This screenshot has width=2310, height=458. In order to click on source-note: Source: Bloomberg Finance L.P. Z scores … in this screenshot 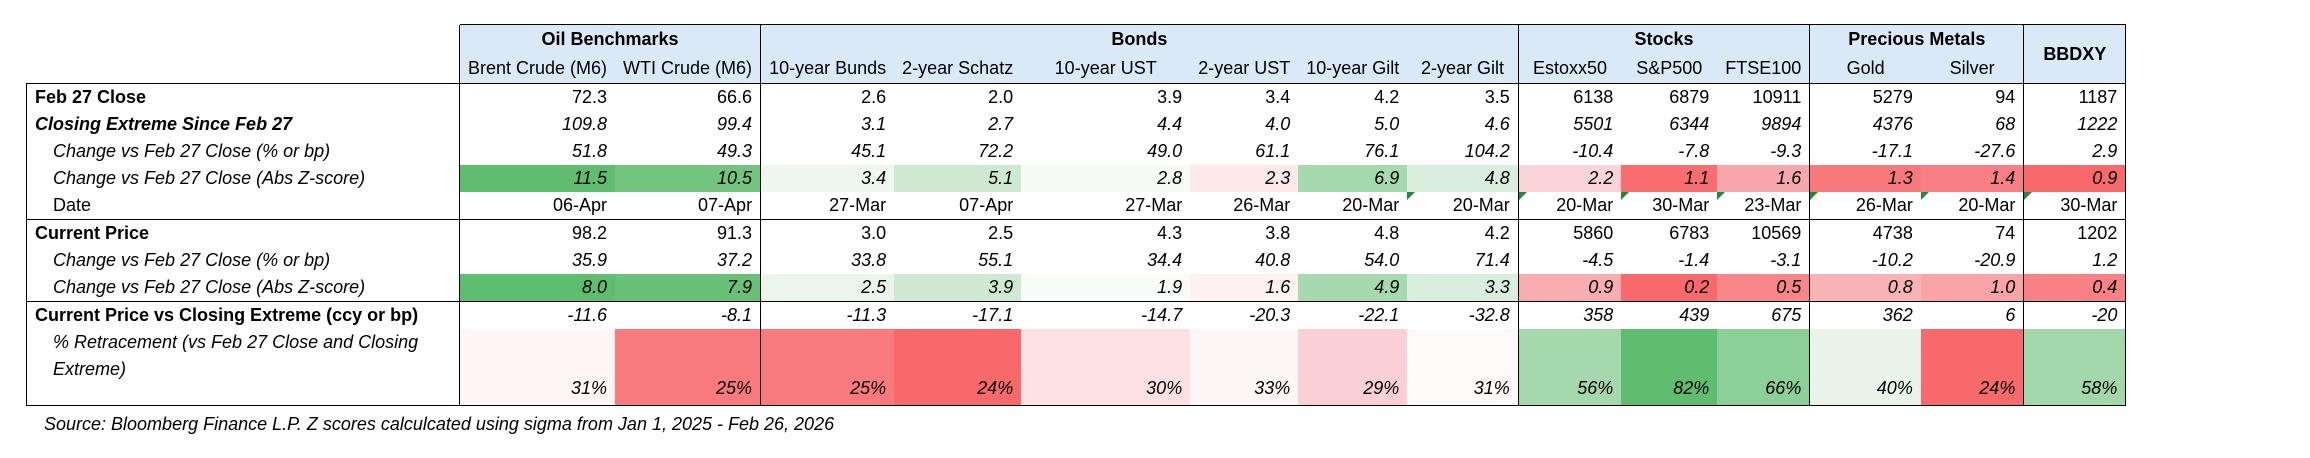, I will do `click(439, 424)`.